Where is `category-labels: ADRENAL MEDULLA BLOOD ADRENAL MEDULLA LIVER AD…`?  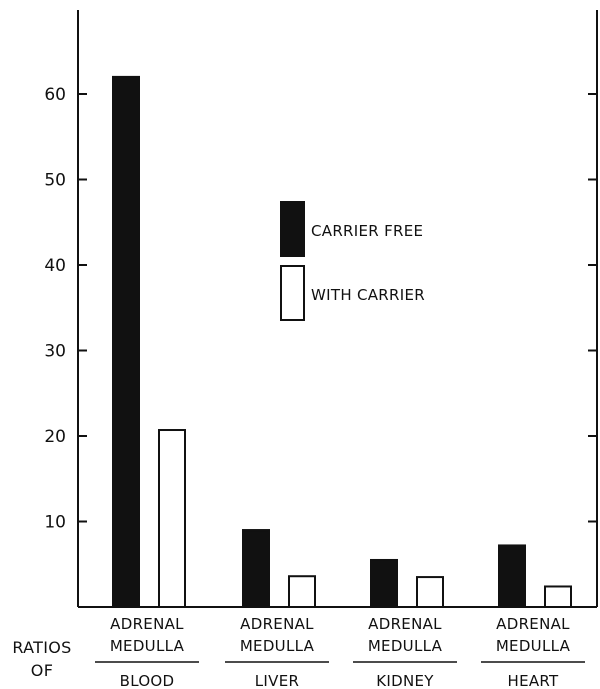 category-labels: ADRENAL MEDULLA BLOOD ADRENAL MEDULLA LIVER AD… is located at coordinates (298, 652).